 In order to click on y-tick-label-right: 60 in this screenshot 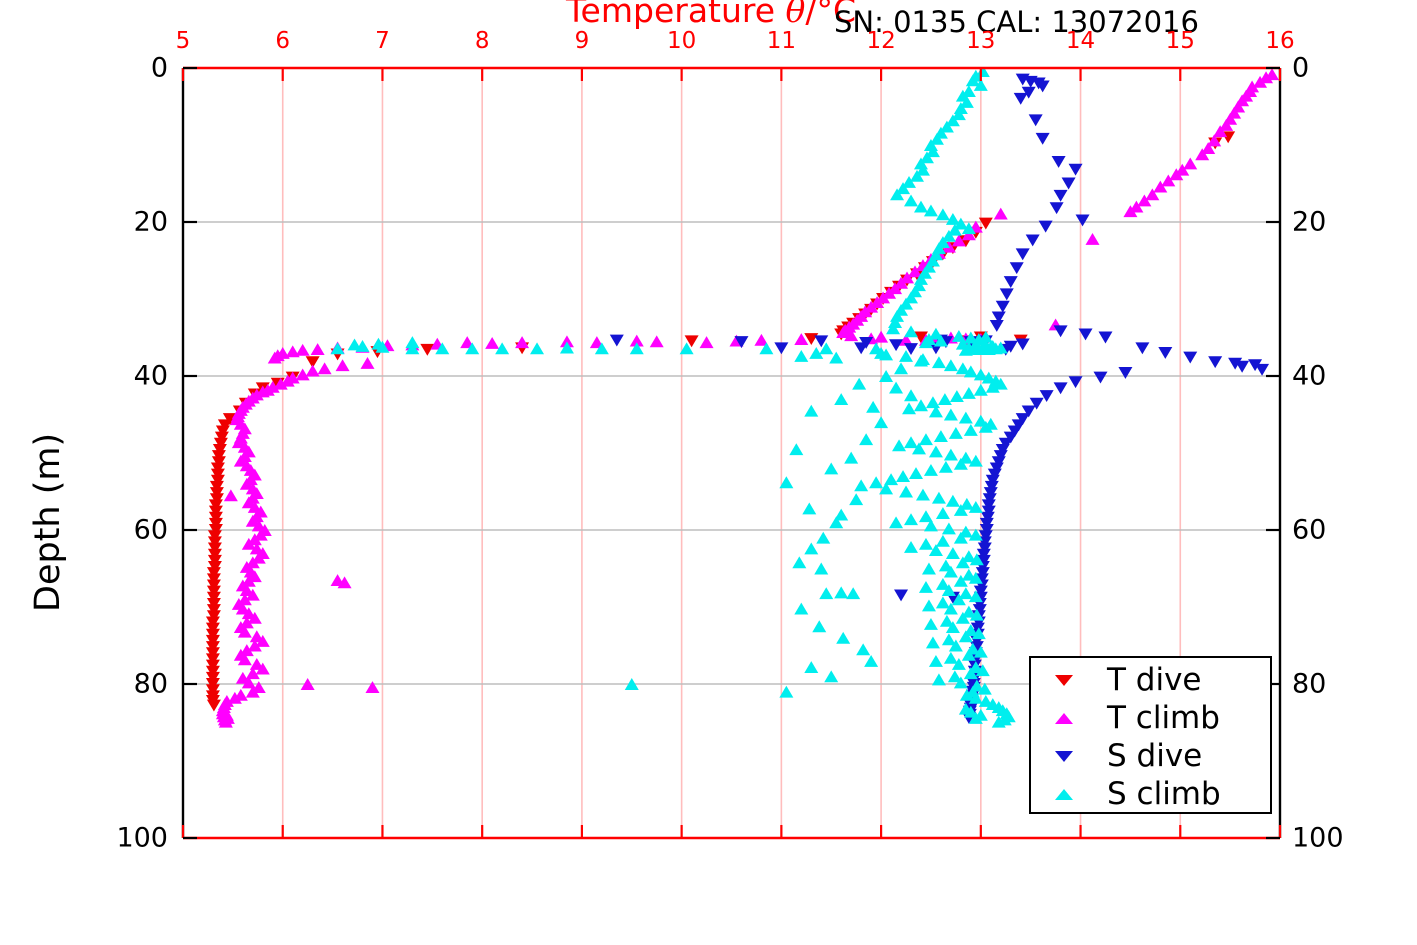, I will do `click(1309, 530)`.